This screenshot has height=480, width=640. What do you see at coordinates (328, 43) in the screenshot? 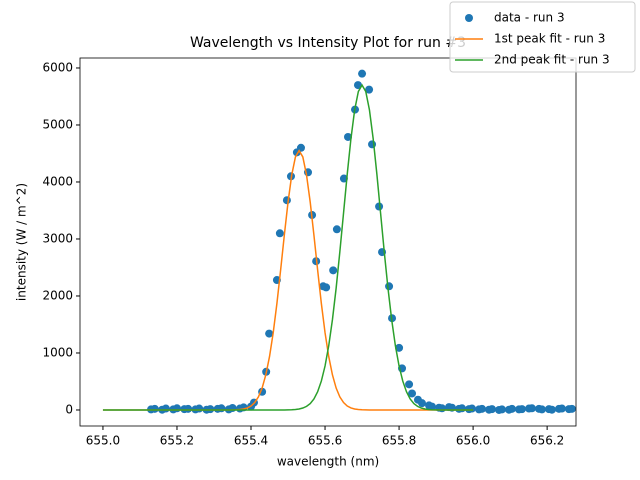
I see `chart-title: Wavelength vs Intensity Plot for run #3` at bounding box center [328, 43].